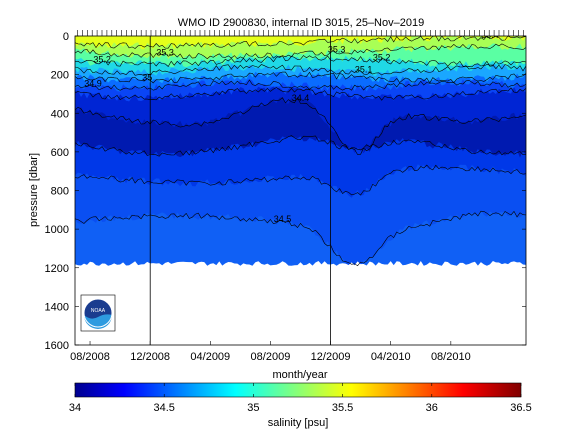  What do you see at coordinates (391, 357) in the screenshot?
I see `x-tick-label: 04/2010` at bounding box center [391, 357].